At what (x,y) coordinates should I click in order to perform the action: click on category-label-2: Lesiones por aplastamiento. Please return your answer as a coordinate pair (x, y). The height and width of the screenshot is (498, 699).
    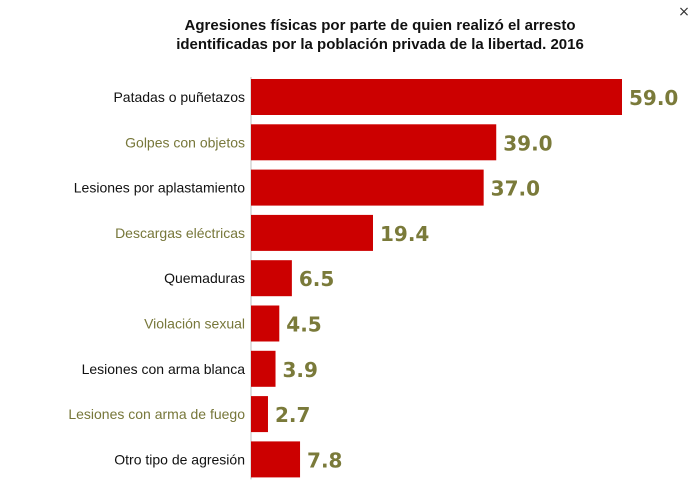
    Looking at the image, I should click on (159, 188).